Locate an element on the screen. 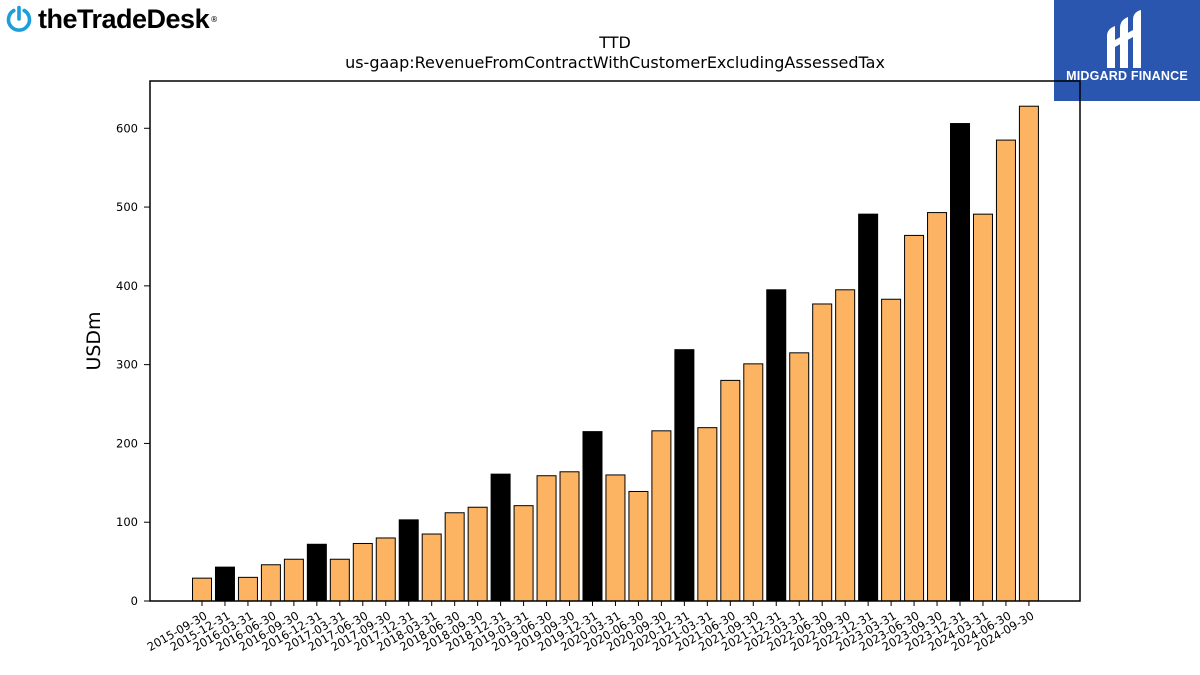 The width and height of the screenshot is (1200, 675). power-icon is located at coordinates (19, 18).